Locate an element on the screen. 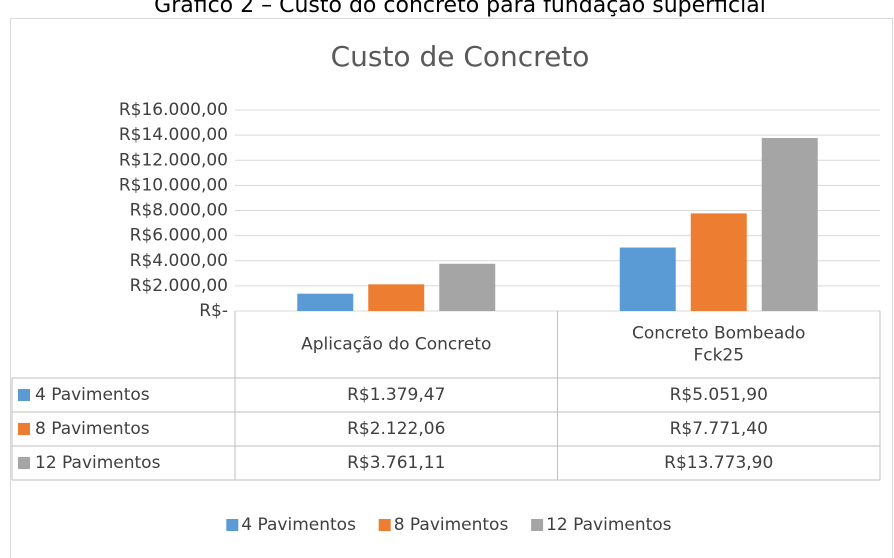 Image resolution: width=894 pixels, height=558 pixels. data-label: R$1.379,47 is located at coordinates (396, 395).